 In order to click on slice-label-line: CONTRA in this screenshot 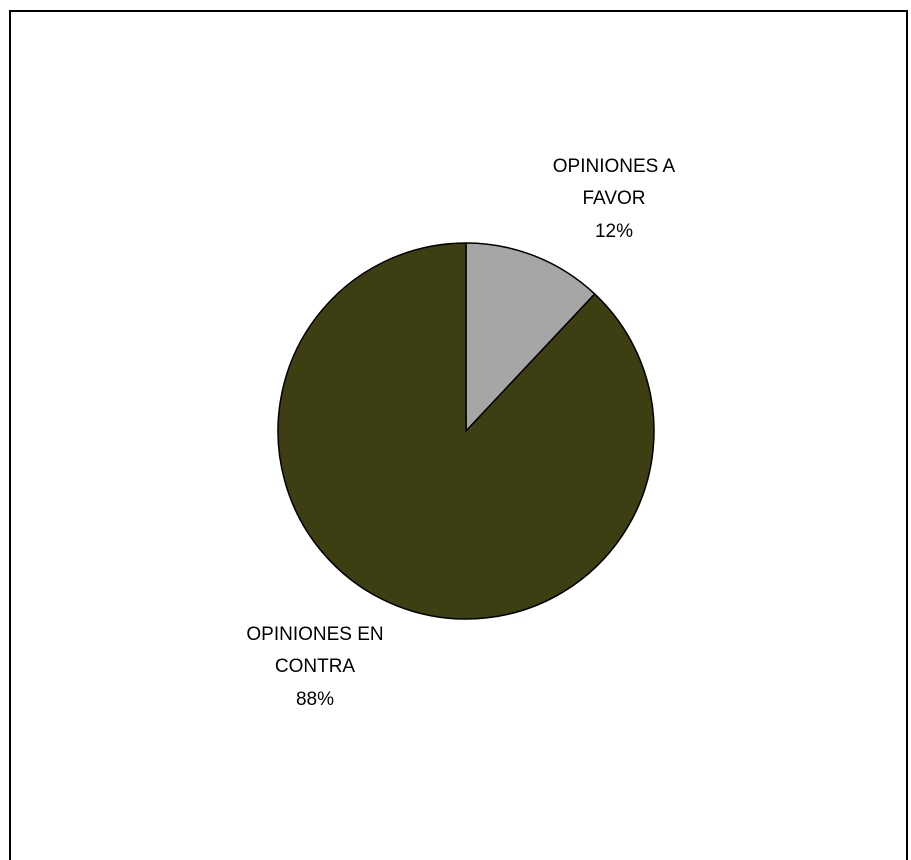, I will do `click(315, 666)`.